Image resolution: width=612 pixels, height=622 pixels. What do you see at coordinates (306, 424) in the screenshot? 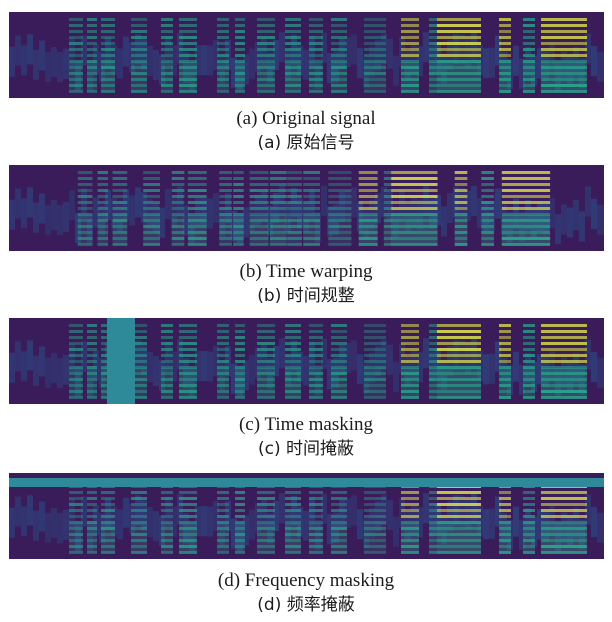
I see `caption-c-en: (c) Time masking` at bounding box center [306, 424].